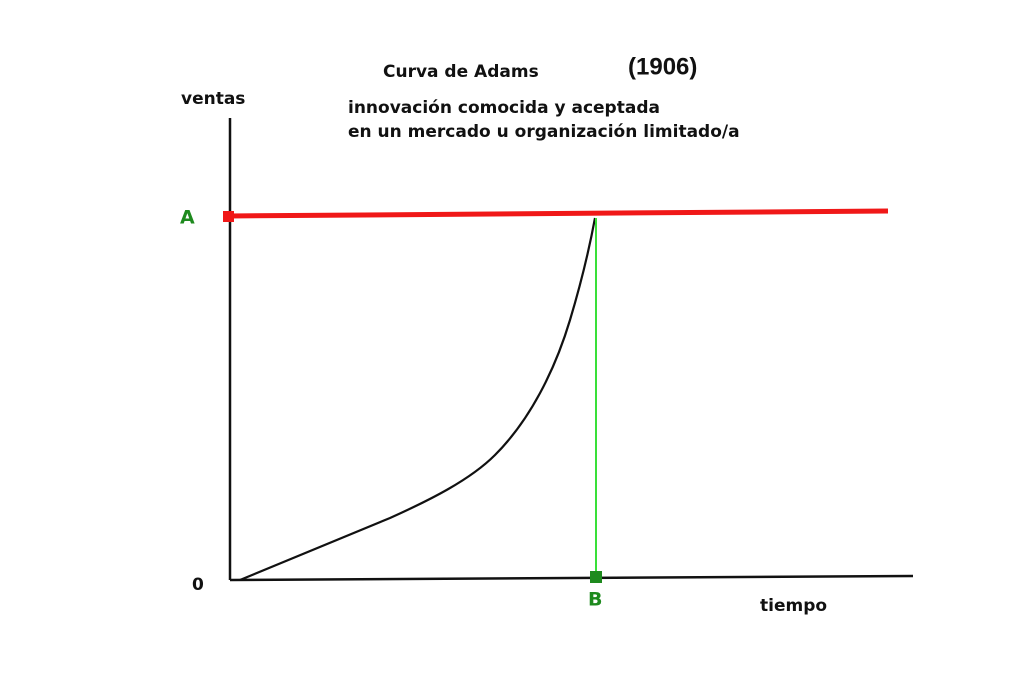  Describe the element at coordinates (228, 216) in the screenshot. I see `saturation-marker` at that location.